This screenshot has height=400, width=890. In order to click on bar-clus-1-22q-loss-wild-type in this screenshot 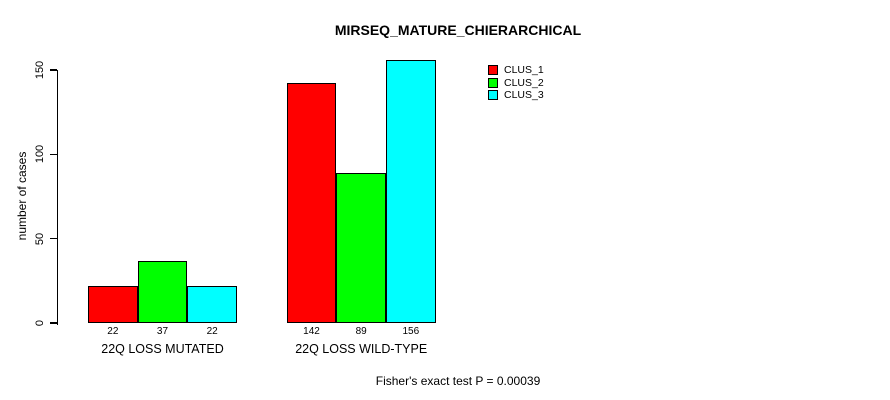, I will do `click(311, 203)`.